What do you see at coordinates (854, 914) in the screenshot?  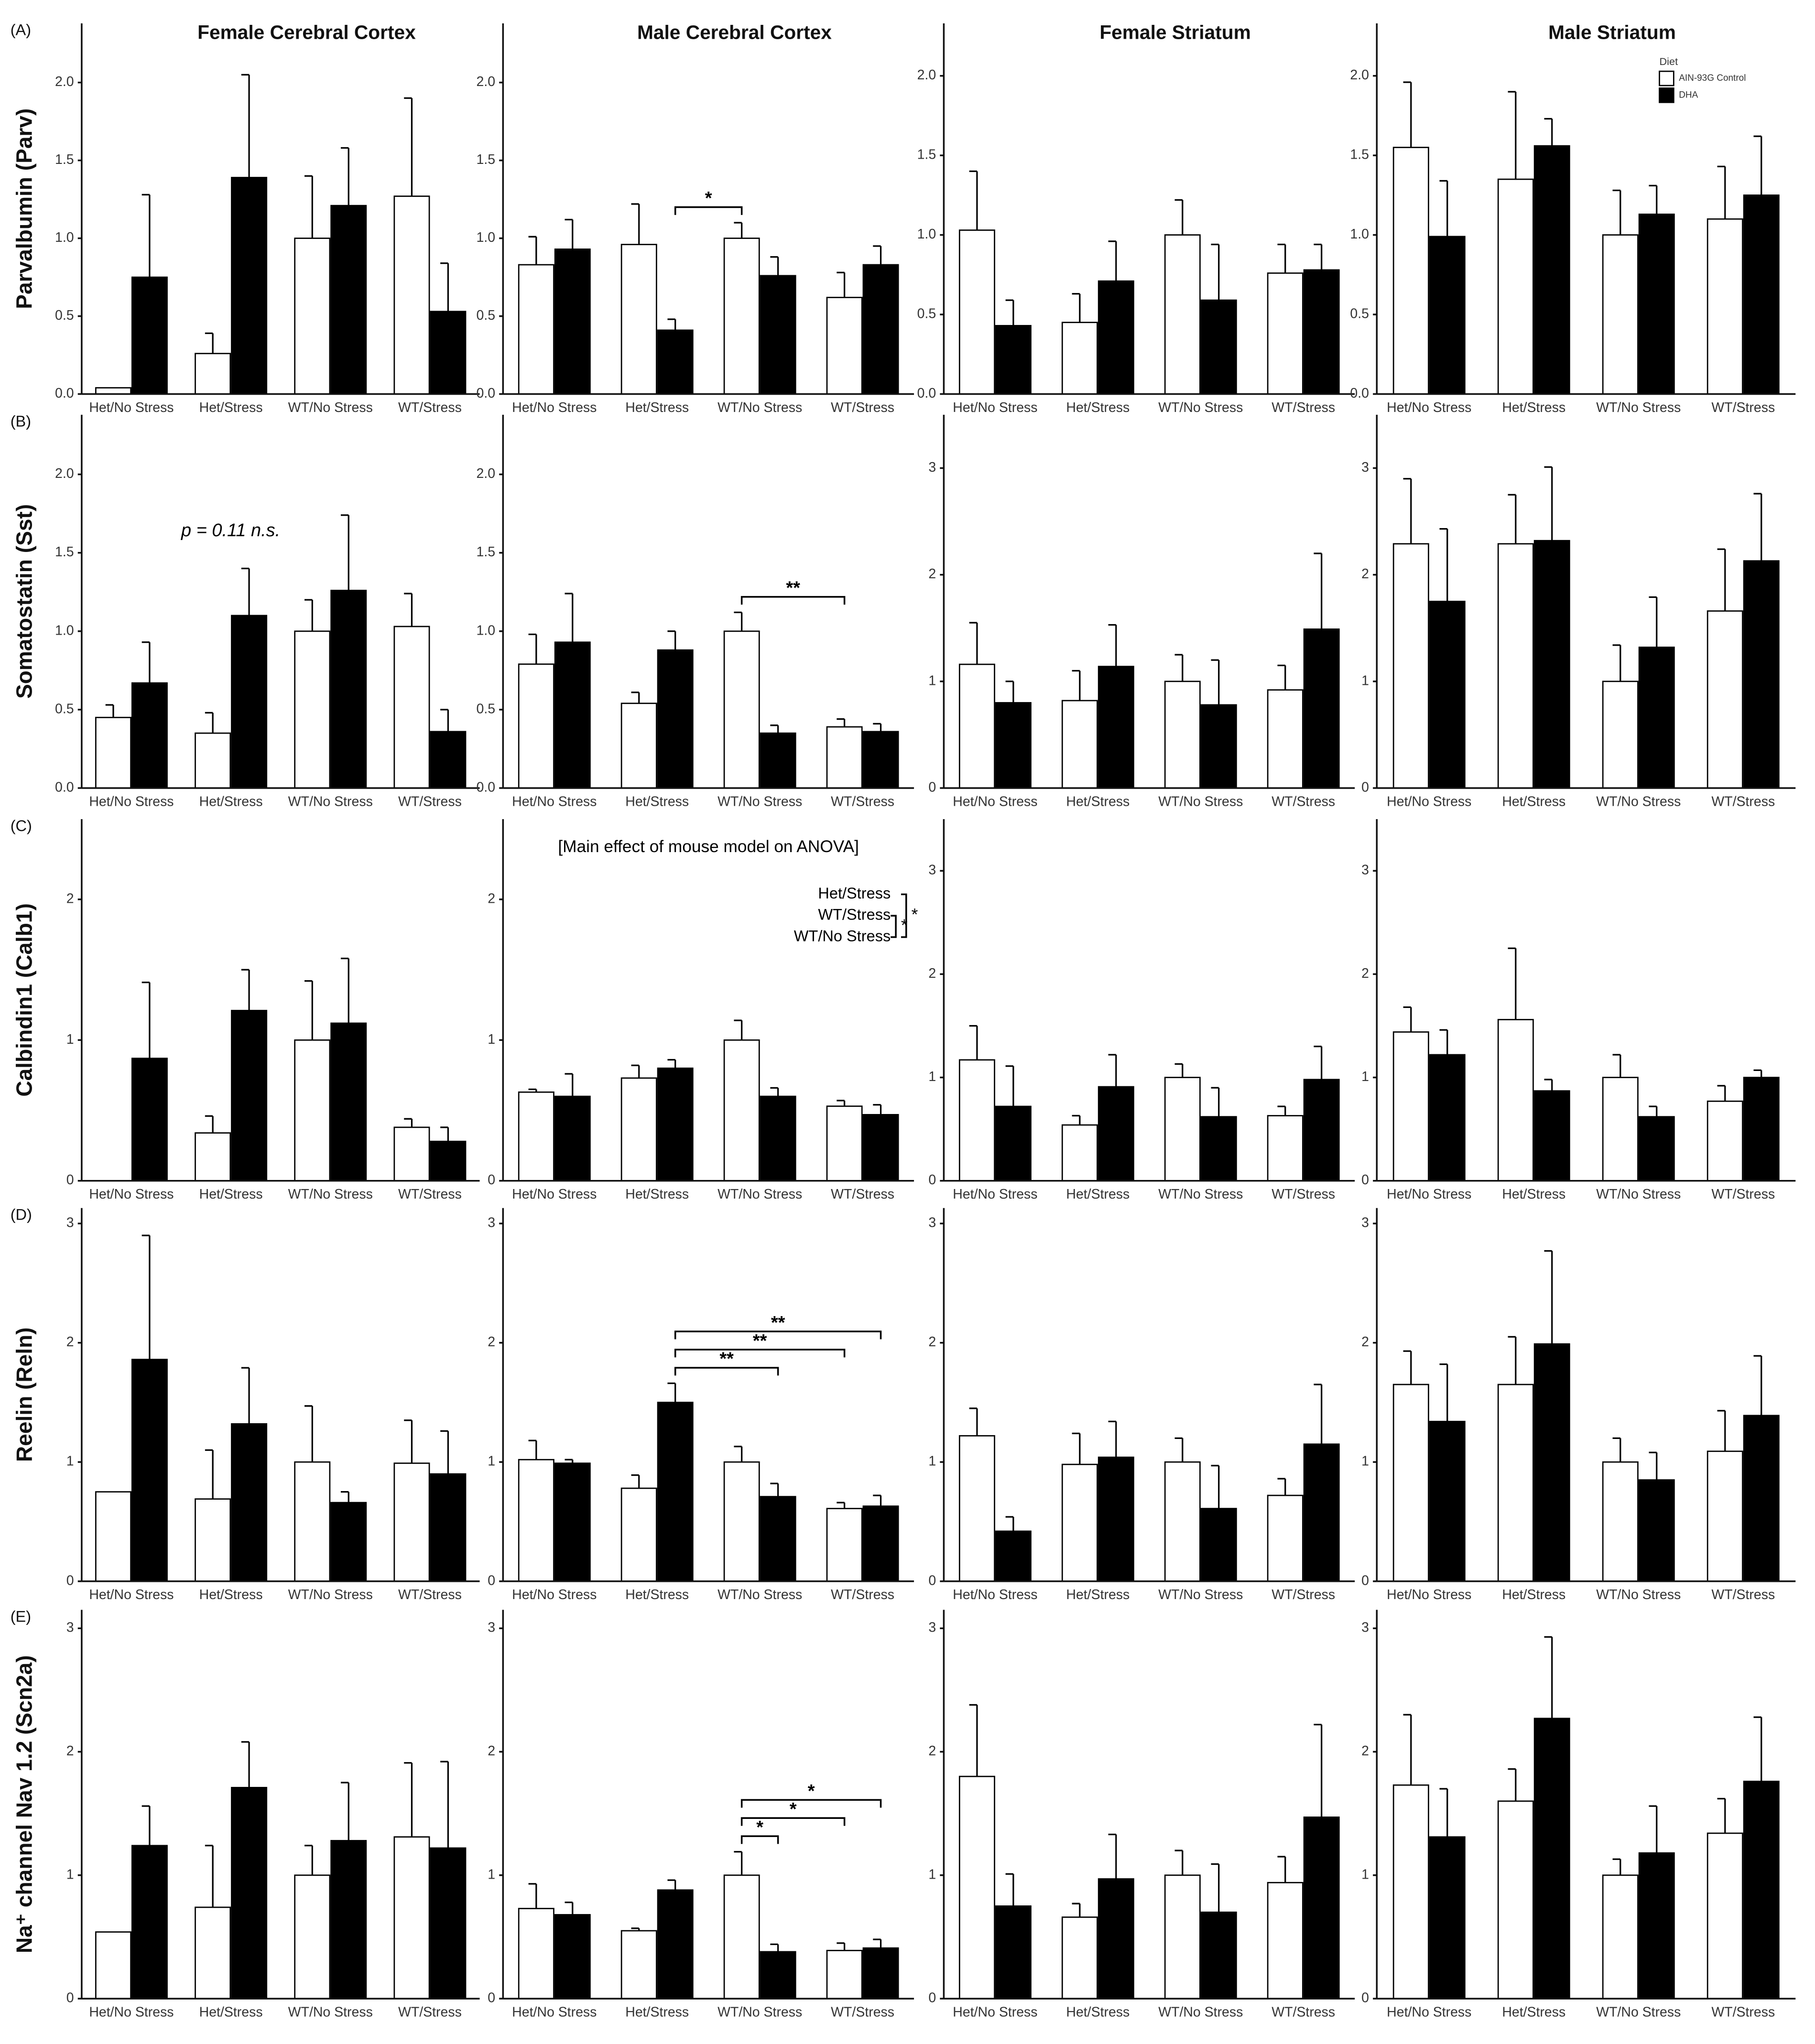 I see `comparison-group: WT/Stress` at bounding box center [854, 914].